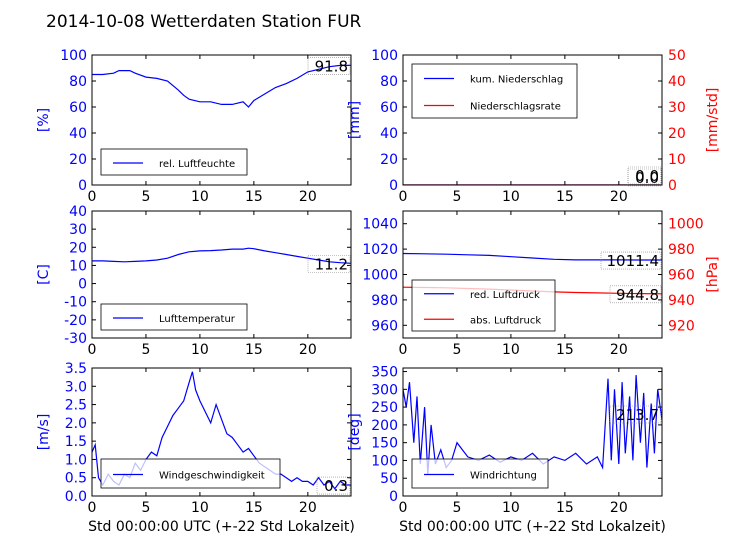  Describe the element at coordinates (76, 442) in the screenshot. I see `y-tick-label: 1.5` at that location.